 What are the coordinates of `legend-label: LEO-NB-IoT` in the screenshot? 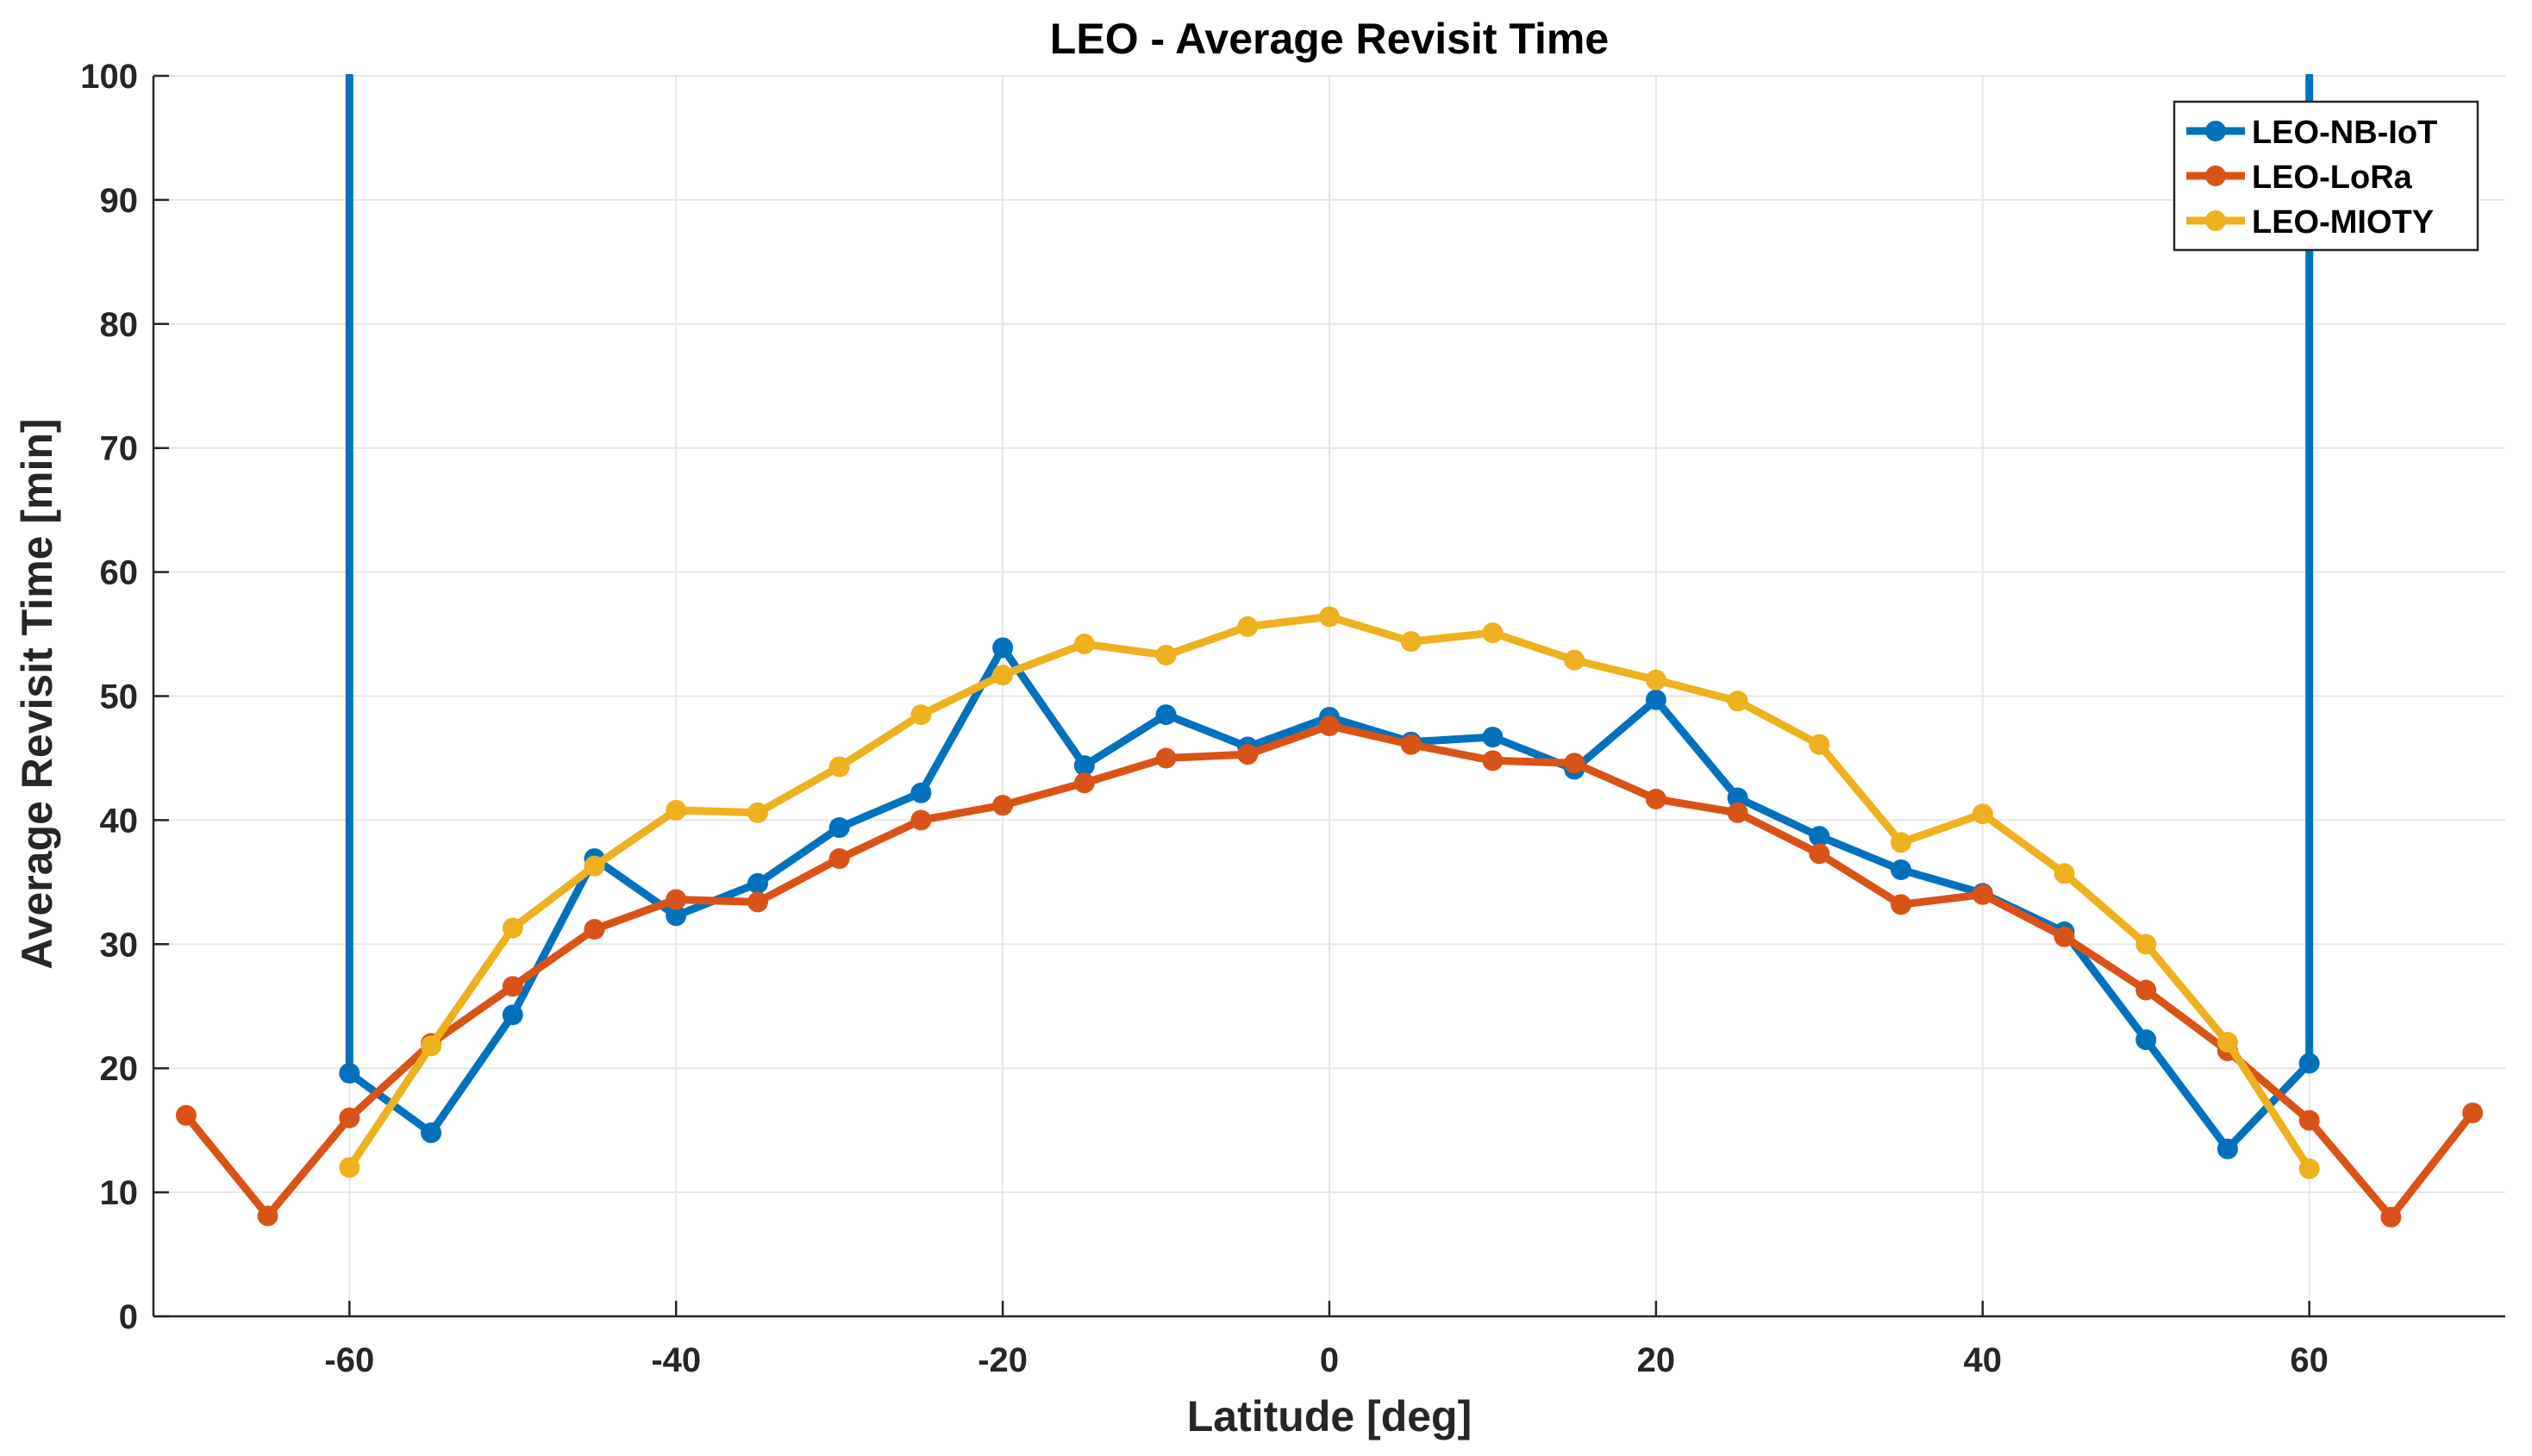 It's located at (2344, 133).